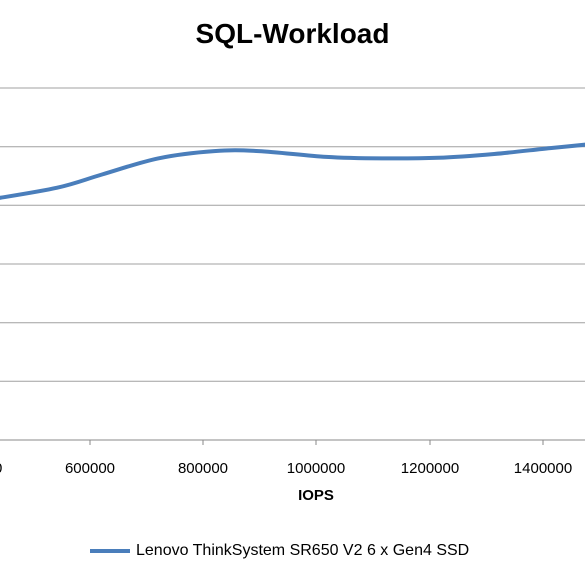 The height and width of the screenshot is (585, 585). Describe the element at coordinates (203, 468) in the screenshot. I see `x-tick-label: 800000` at that location.